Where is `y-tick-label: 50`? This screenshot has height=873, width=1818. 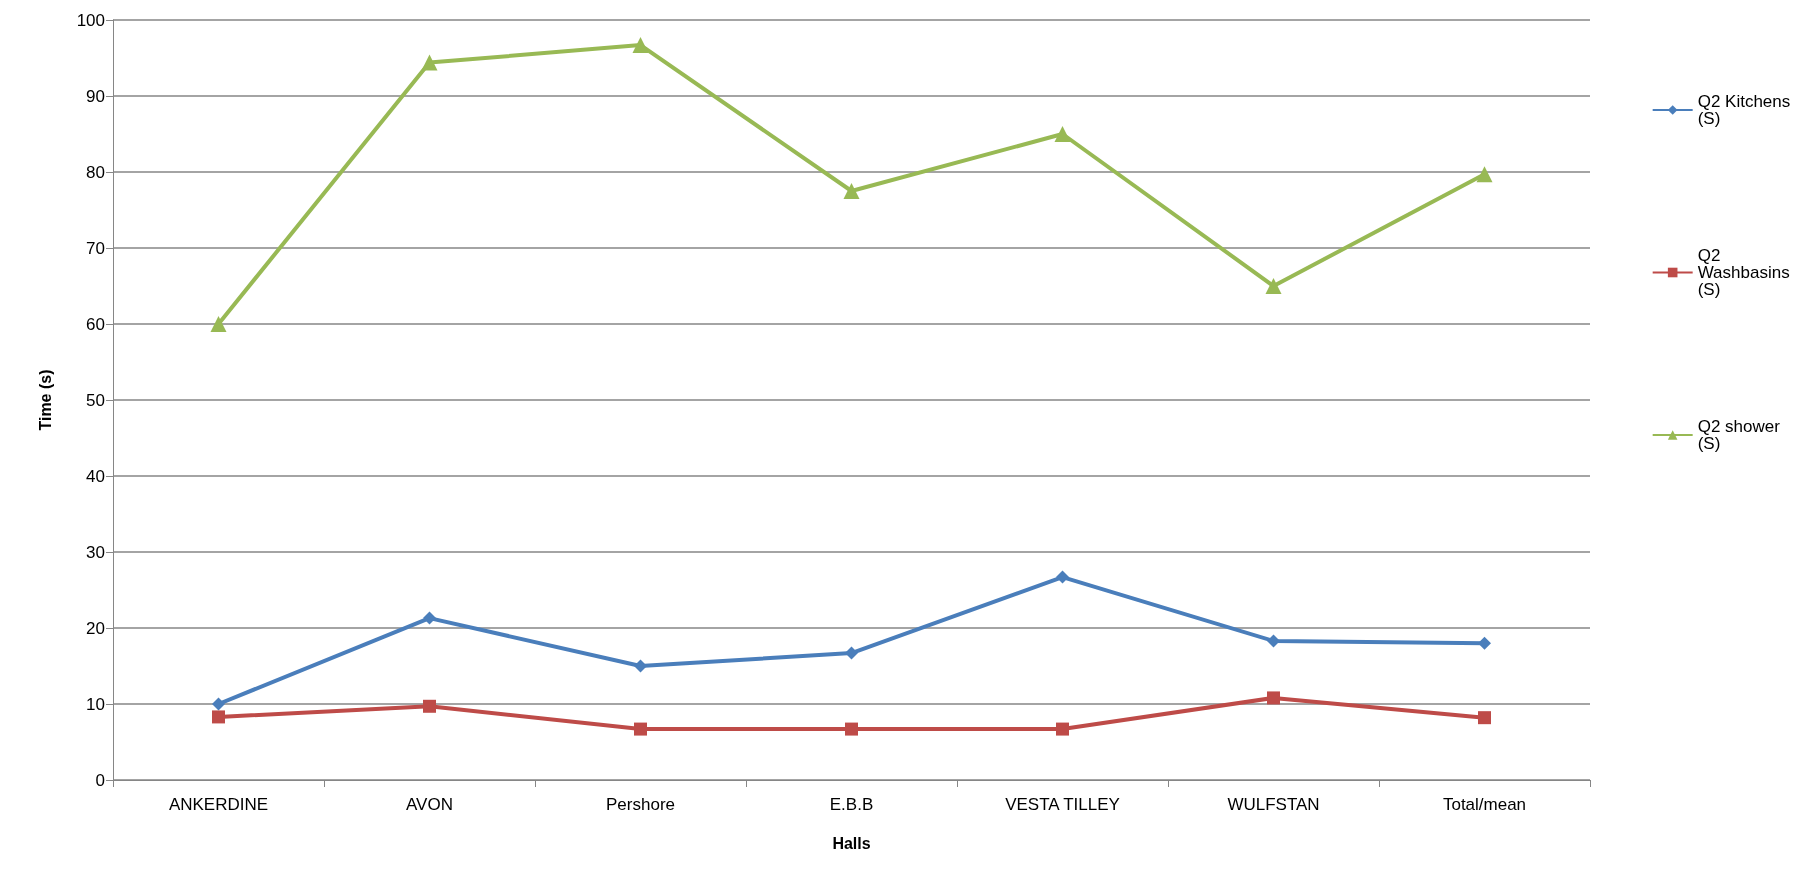
y-tick-label: 50 is located at coordinates (95, 400).